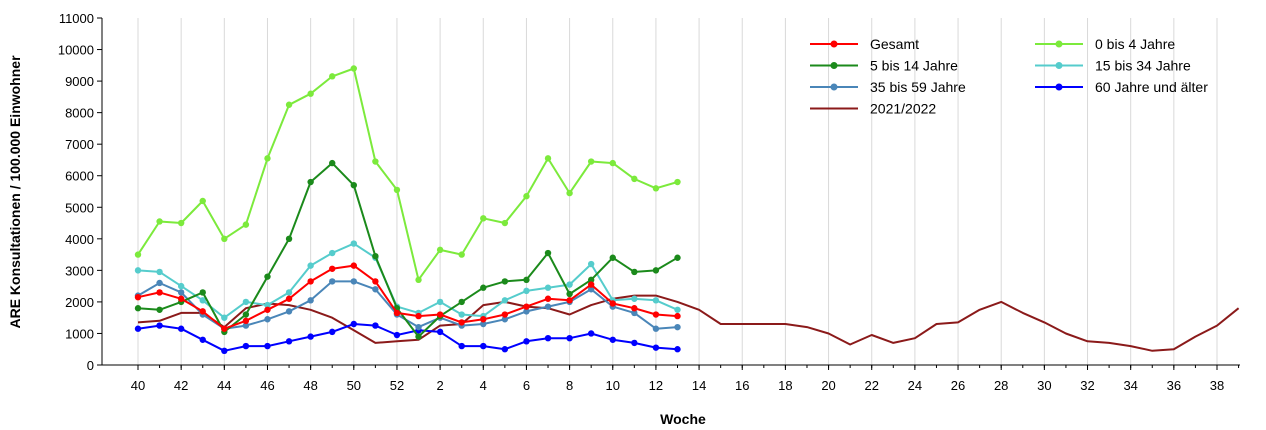 Image resolution: width=1266 pixels, height=430 pixels. What do you see at coordinates (79, 81) in the screenshot?
I see `y-tick-label: 9000` at bounding box center [79, 81].